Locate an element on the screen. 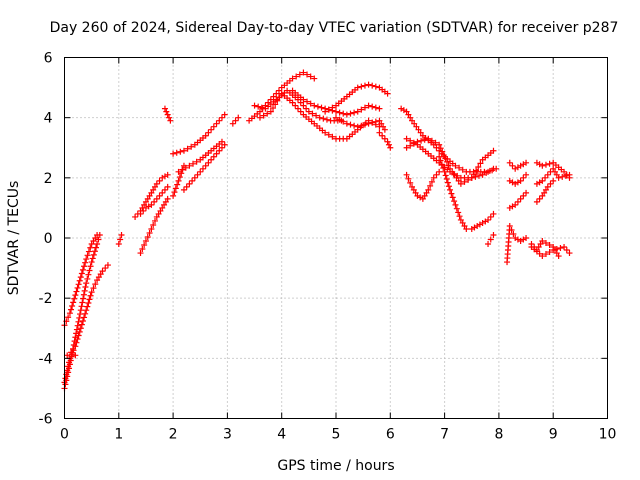 The width and height of the screenshot is (640, 480). y-tick-label: -6 is located at coordinates (46, 420).